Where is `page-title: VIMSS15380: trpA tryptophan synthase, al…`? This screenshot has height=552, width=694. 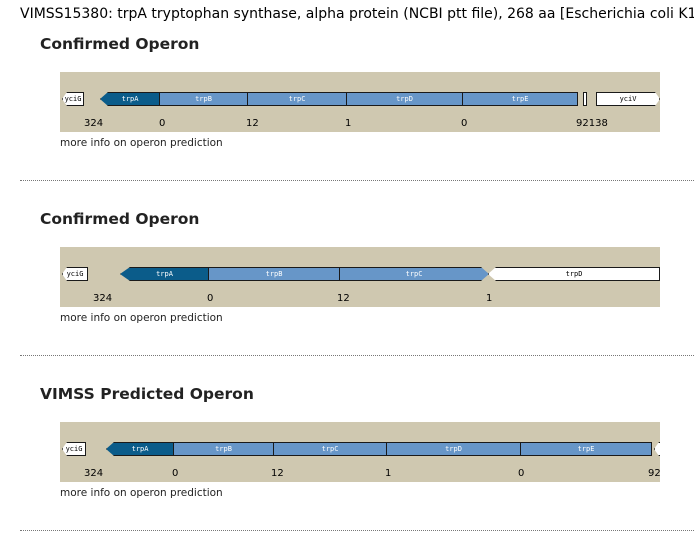 page-title: VIMSS15380: trpA tryptophan synthase, al… is located at coordinates (357, 14).